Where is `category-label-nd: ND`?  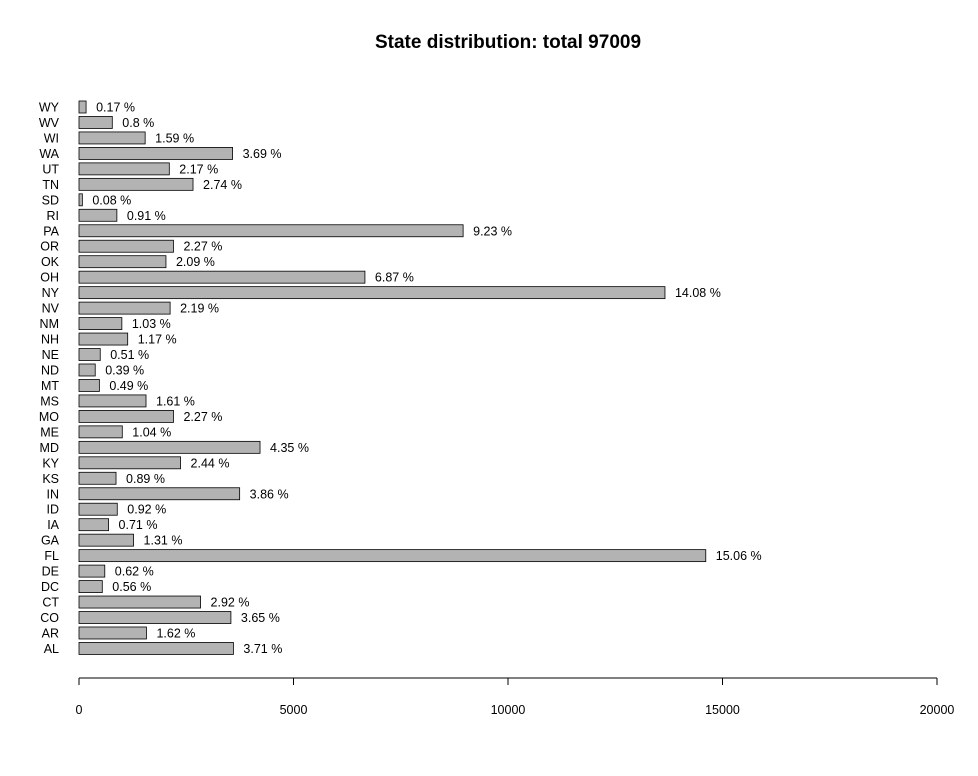
category-label-nd: ND is located at coordinates (50, 370).